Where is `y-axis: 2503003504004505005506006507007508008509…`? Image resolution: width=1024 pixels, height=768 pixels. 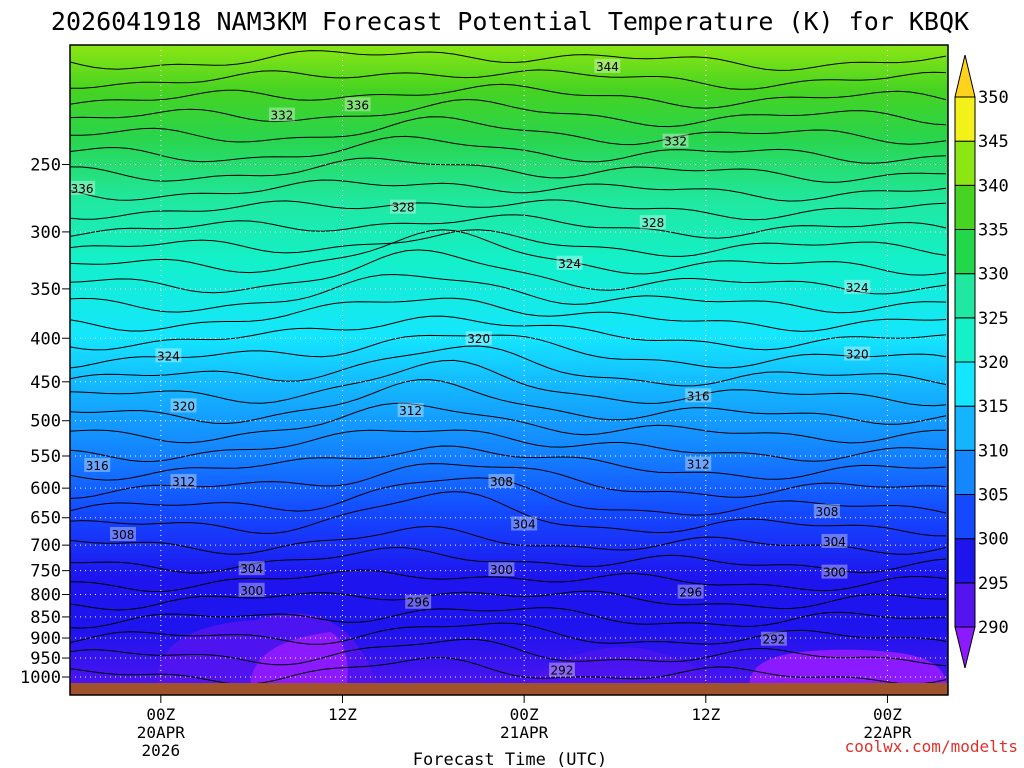
y-axis: 2503003504004505005506006507007508008509… is located at coordinates (45, 421).